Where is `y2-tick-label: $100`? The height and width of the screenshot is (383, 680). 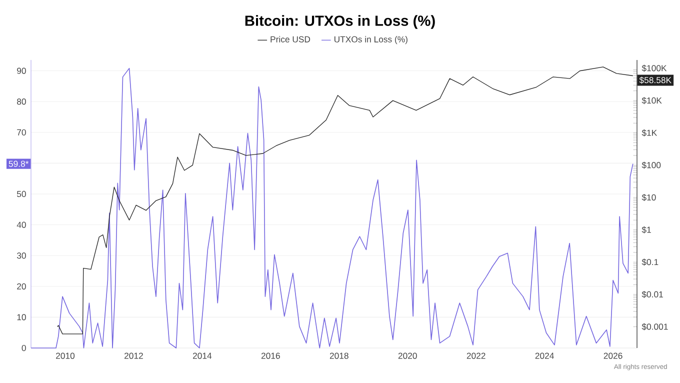
y2-tick-label: $100 is located at coordinates (651, 165).